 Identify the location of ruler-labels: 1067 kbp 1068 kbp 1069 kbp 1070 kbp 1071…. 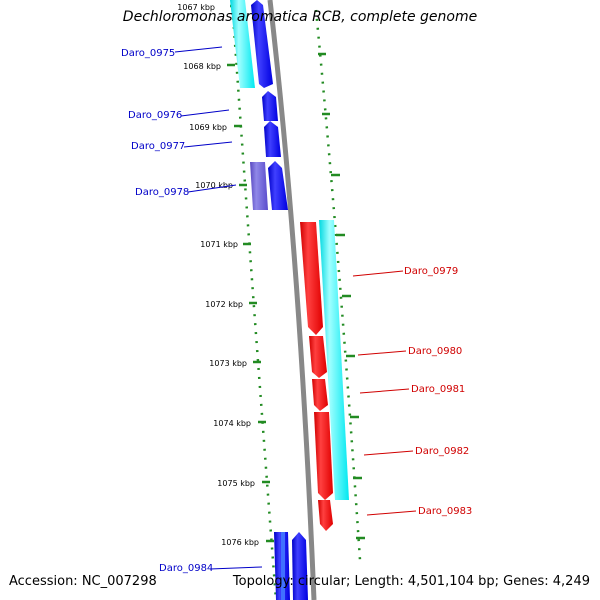
(218, 275).